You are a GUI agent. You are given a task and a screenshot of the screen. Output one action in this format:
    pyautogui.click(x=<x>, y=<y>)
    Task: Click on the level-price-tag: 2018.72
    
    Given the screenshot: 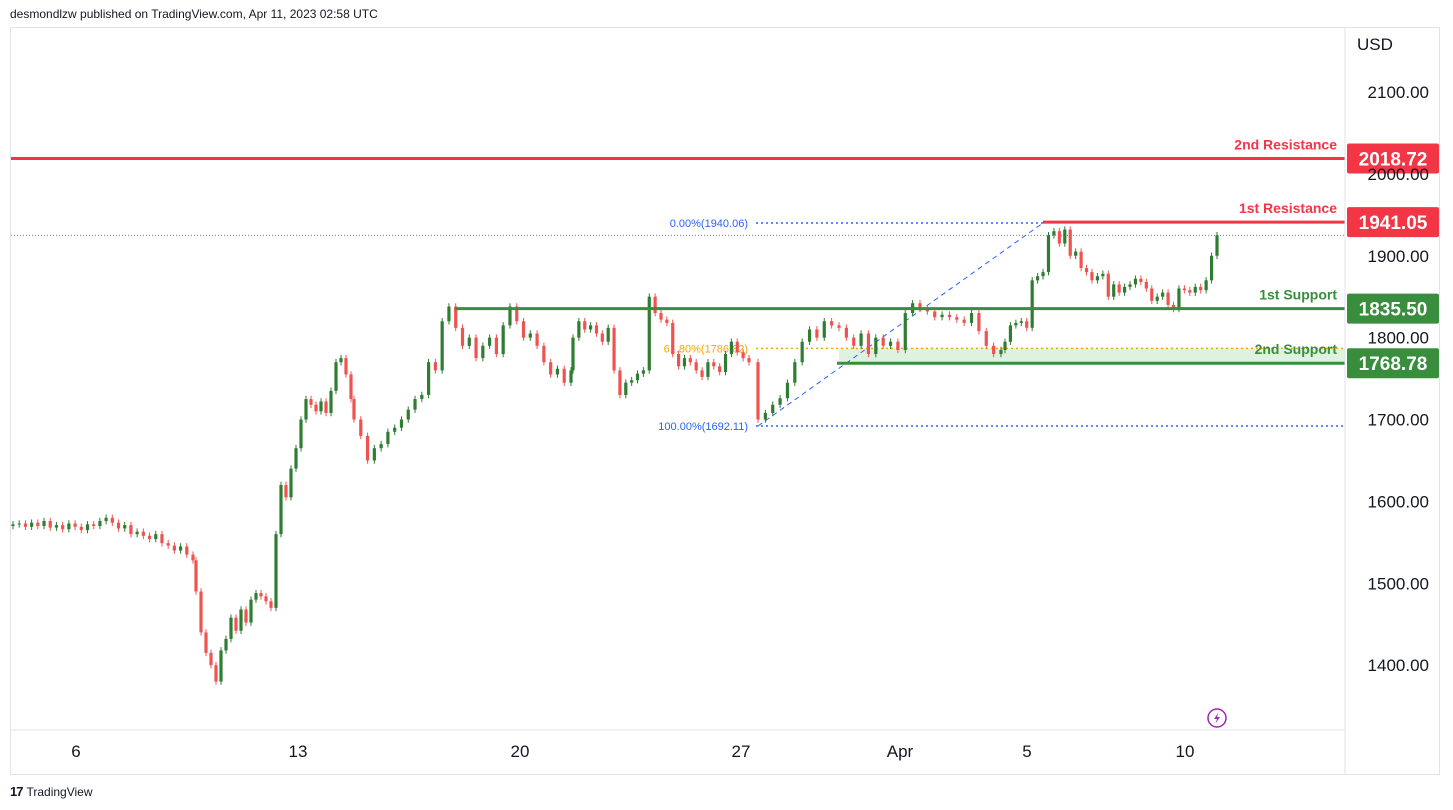 What is the action you would take?
    pyautogui.click(x=1393, y=158)
    